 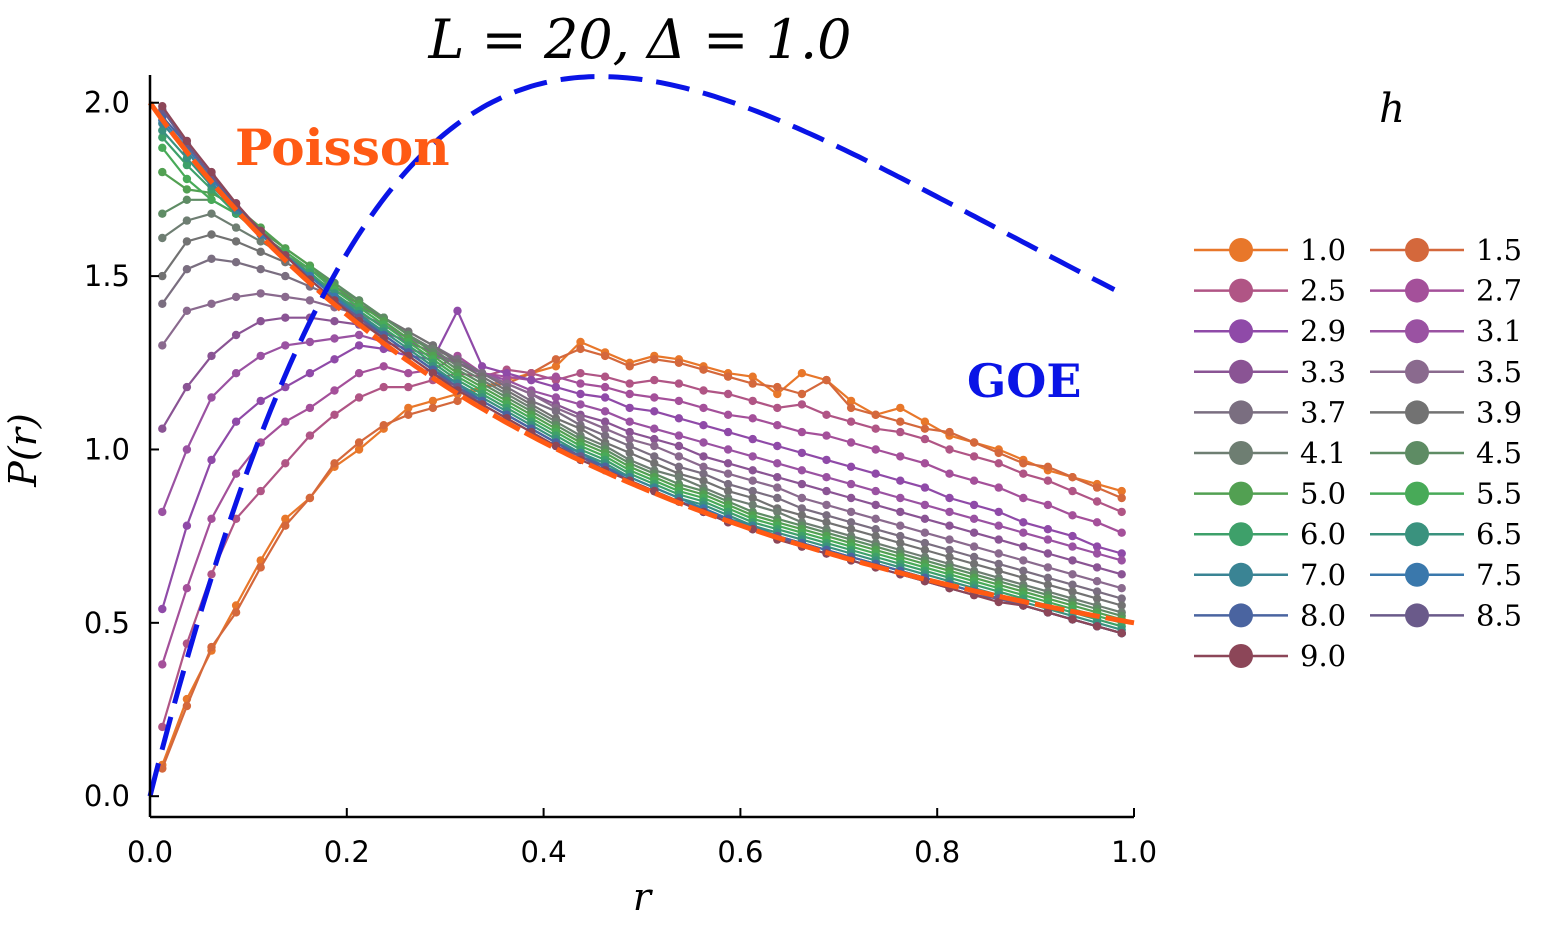 I want to click on legend-label: 7.5, so click(x=1499, y=575).